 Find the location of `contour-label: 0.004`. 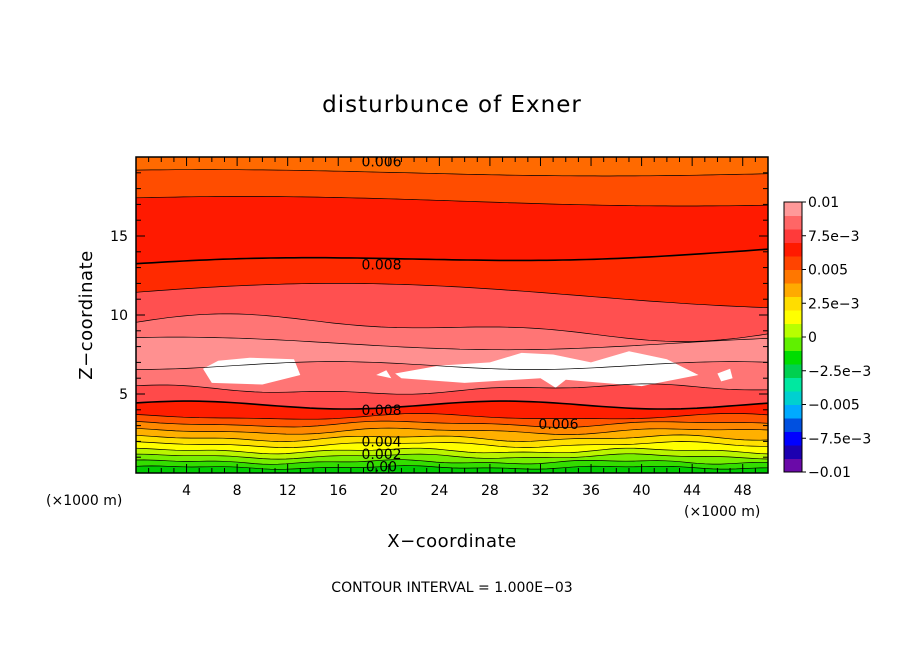

contour-label: 0.004 is located at coordinates (381, 442).